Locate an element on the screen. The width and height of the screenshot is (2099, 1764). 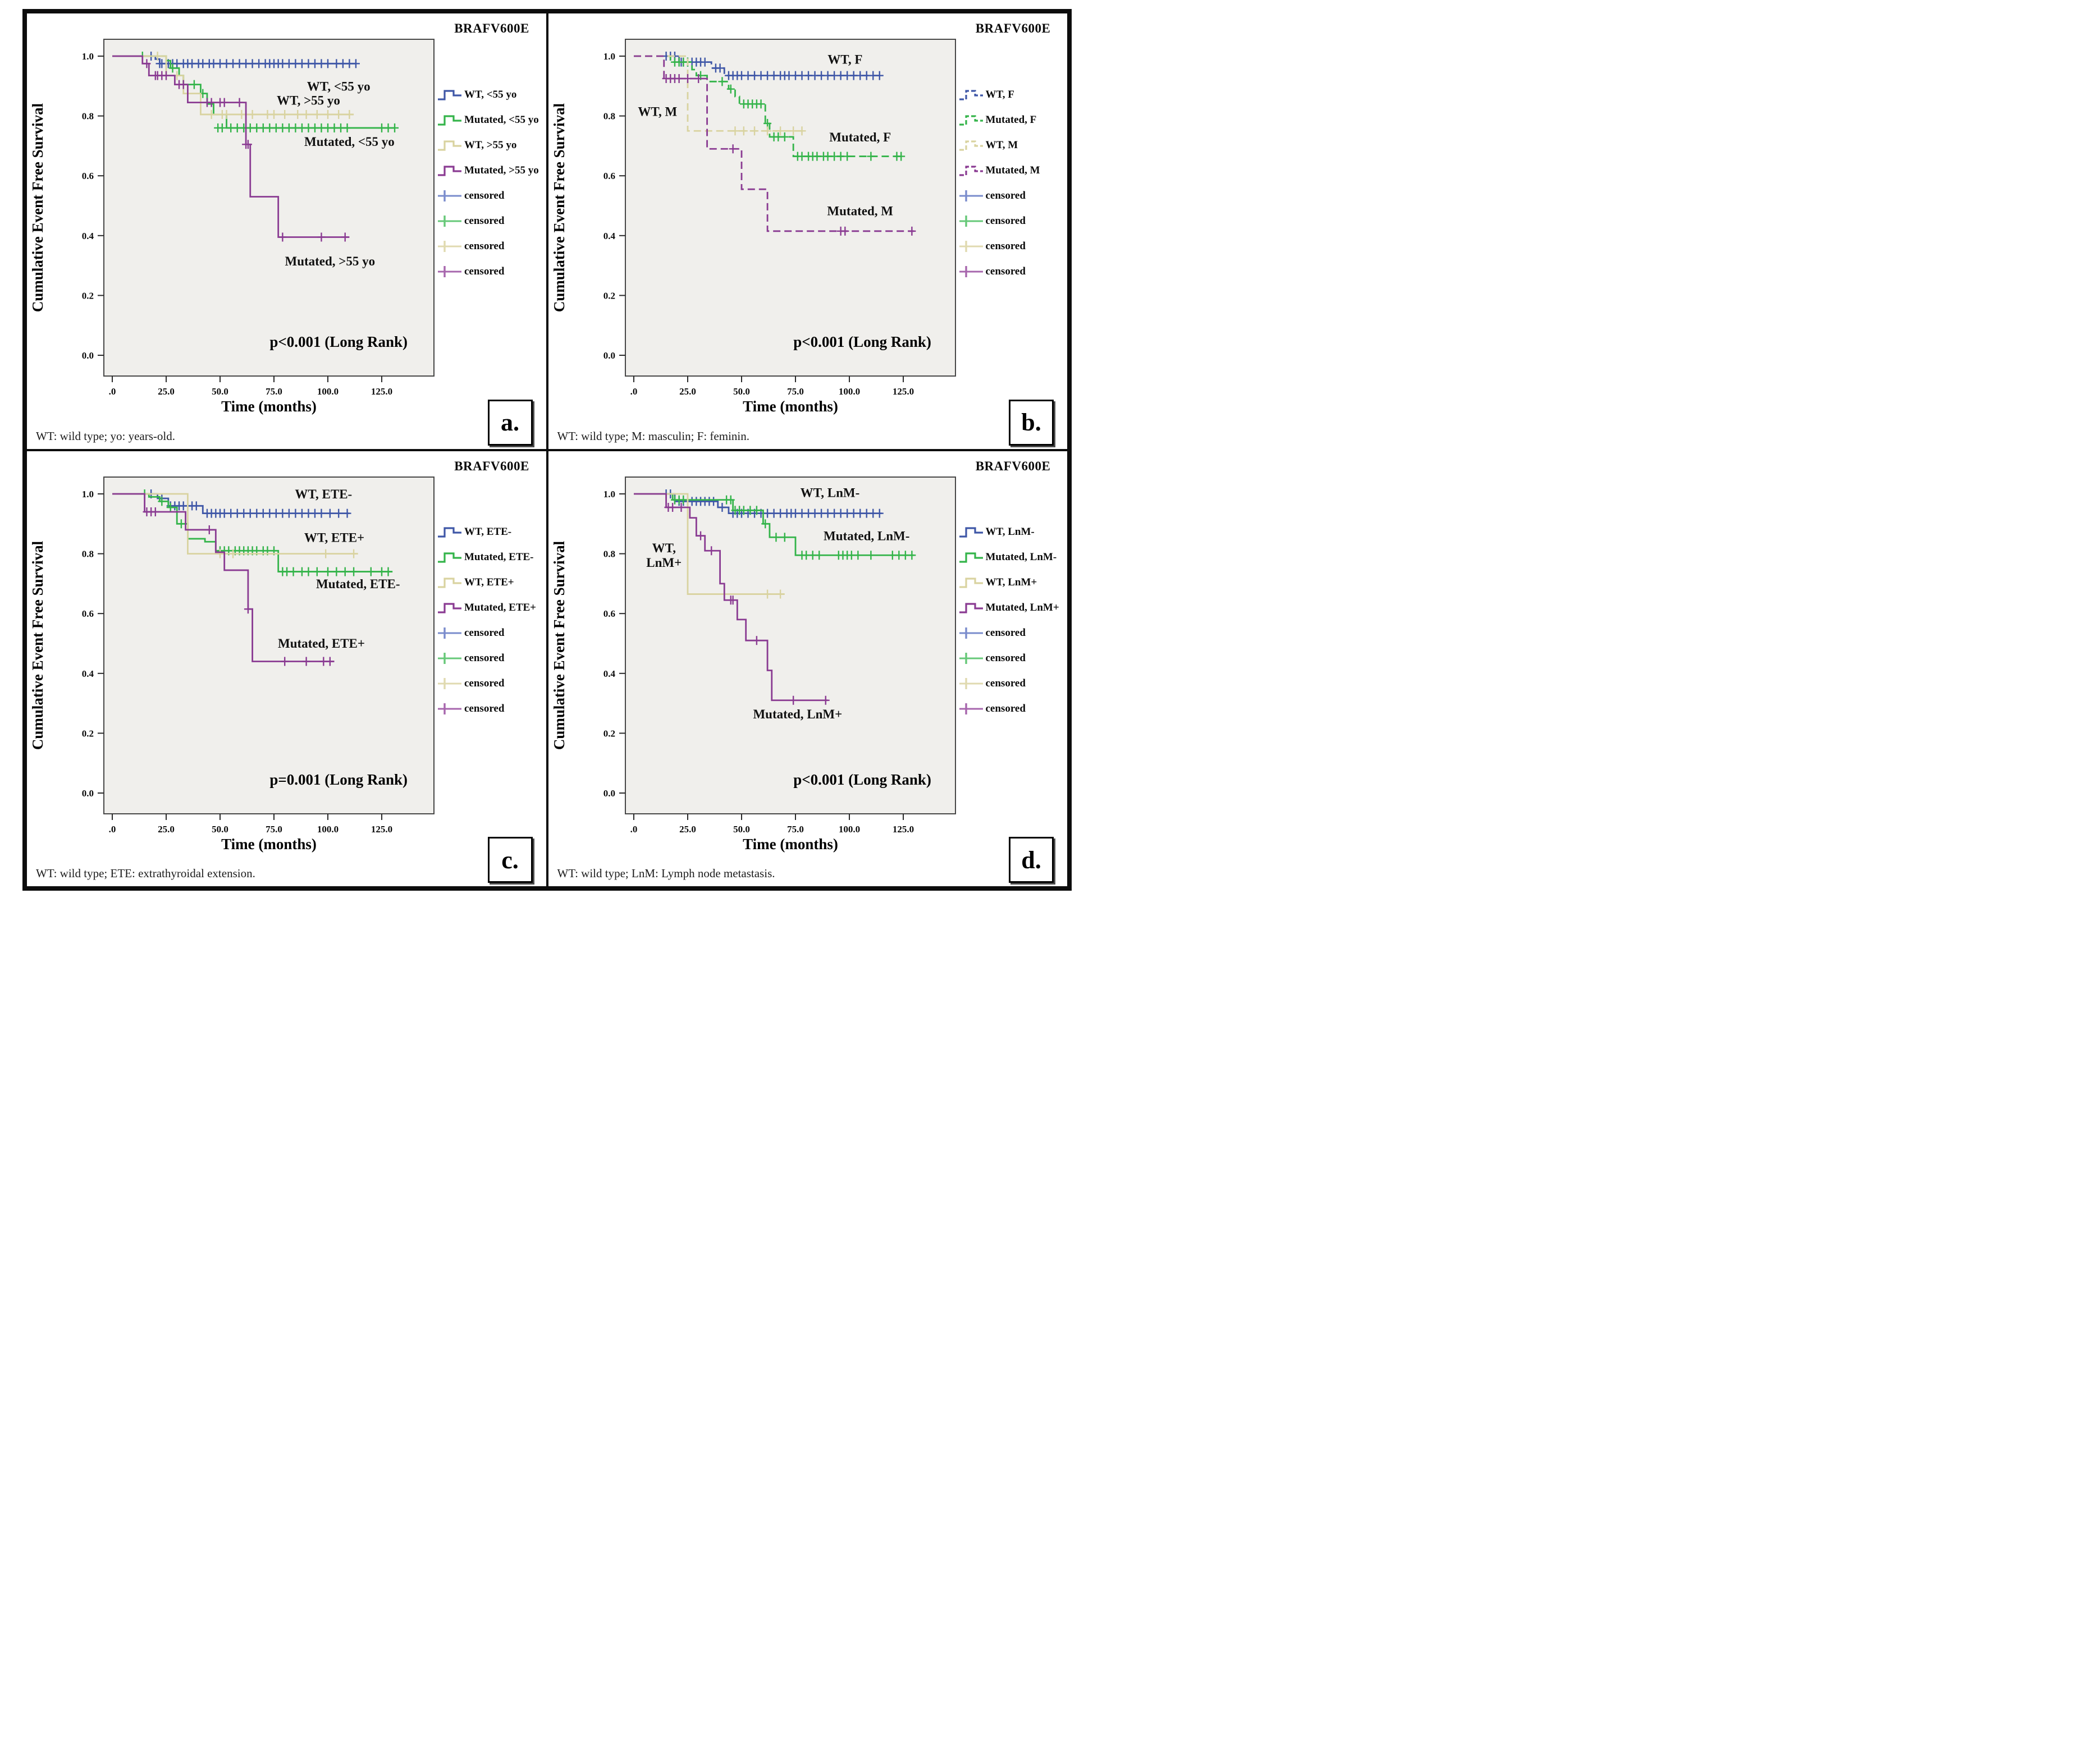
x-tick-label: 25.0 is located at coordinates (166, 830).